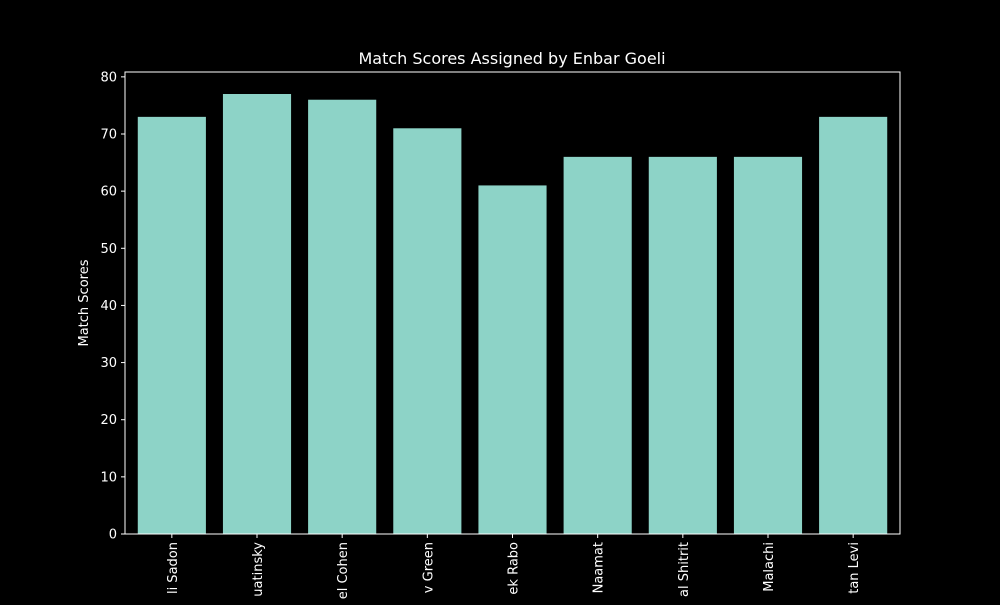  What do you see at coordinates (108, 77) in the screenshot?
I see `y-tick-label: 80` at bounding box center [108, 77].